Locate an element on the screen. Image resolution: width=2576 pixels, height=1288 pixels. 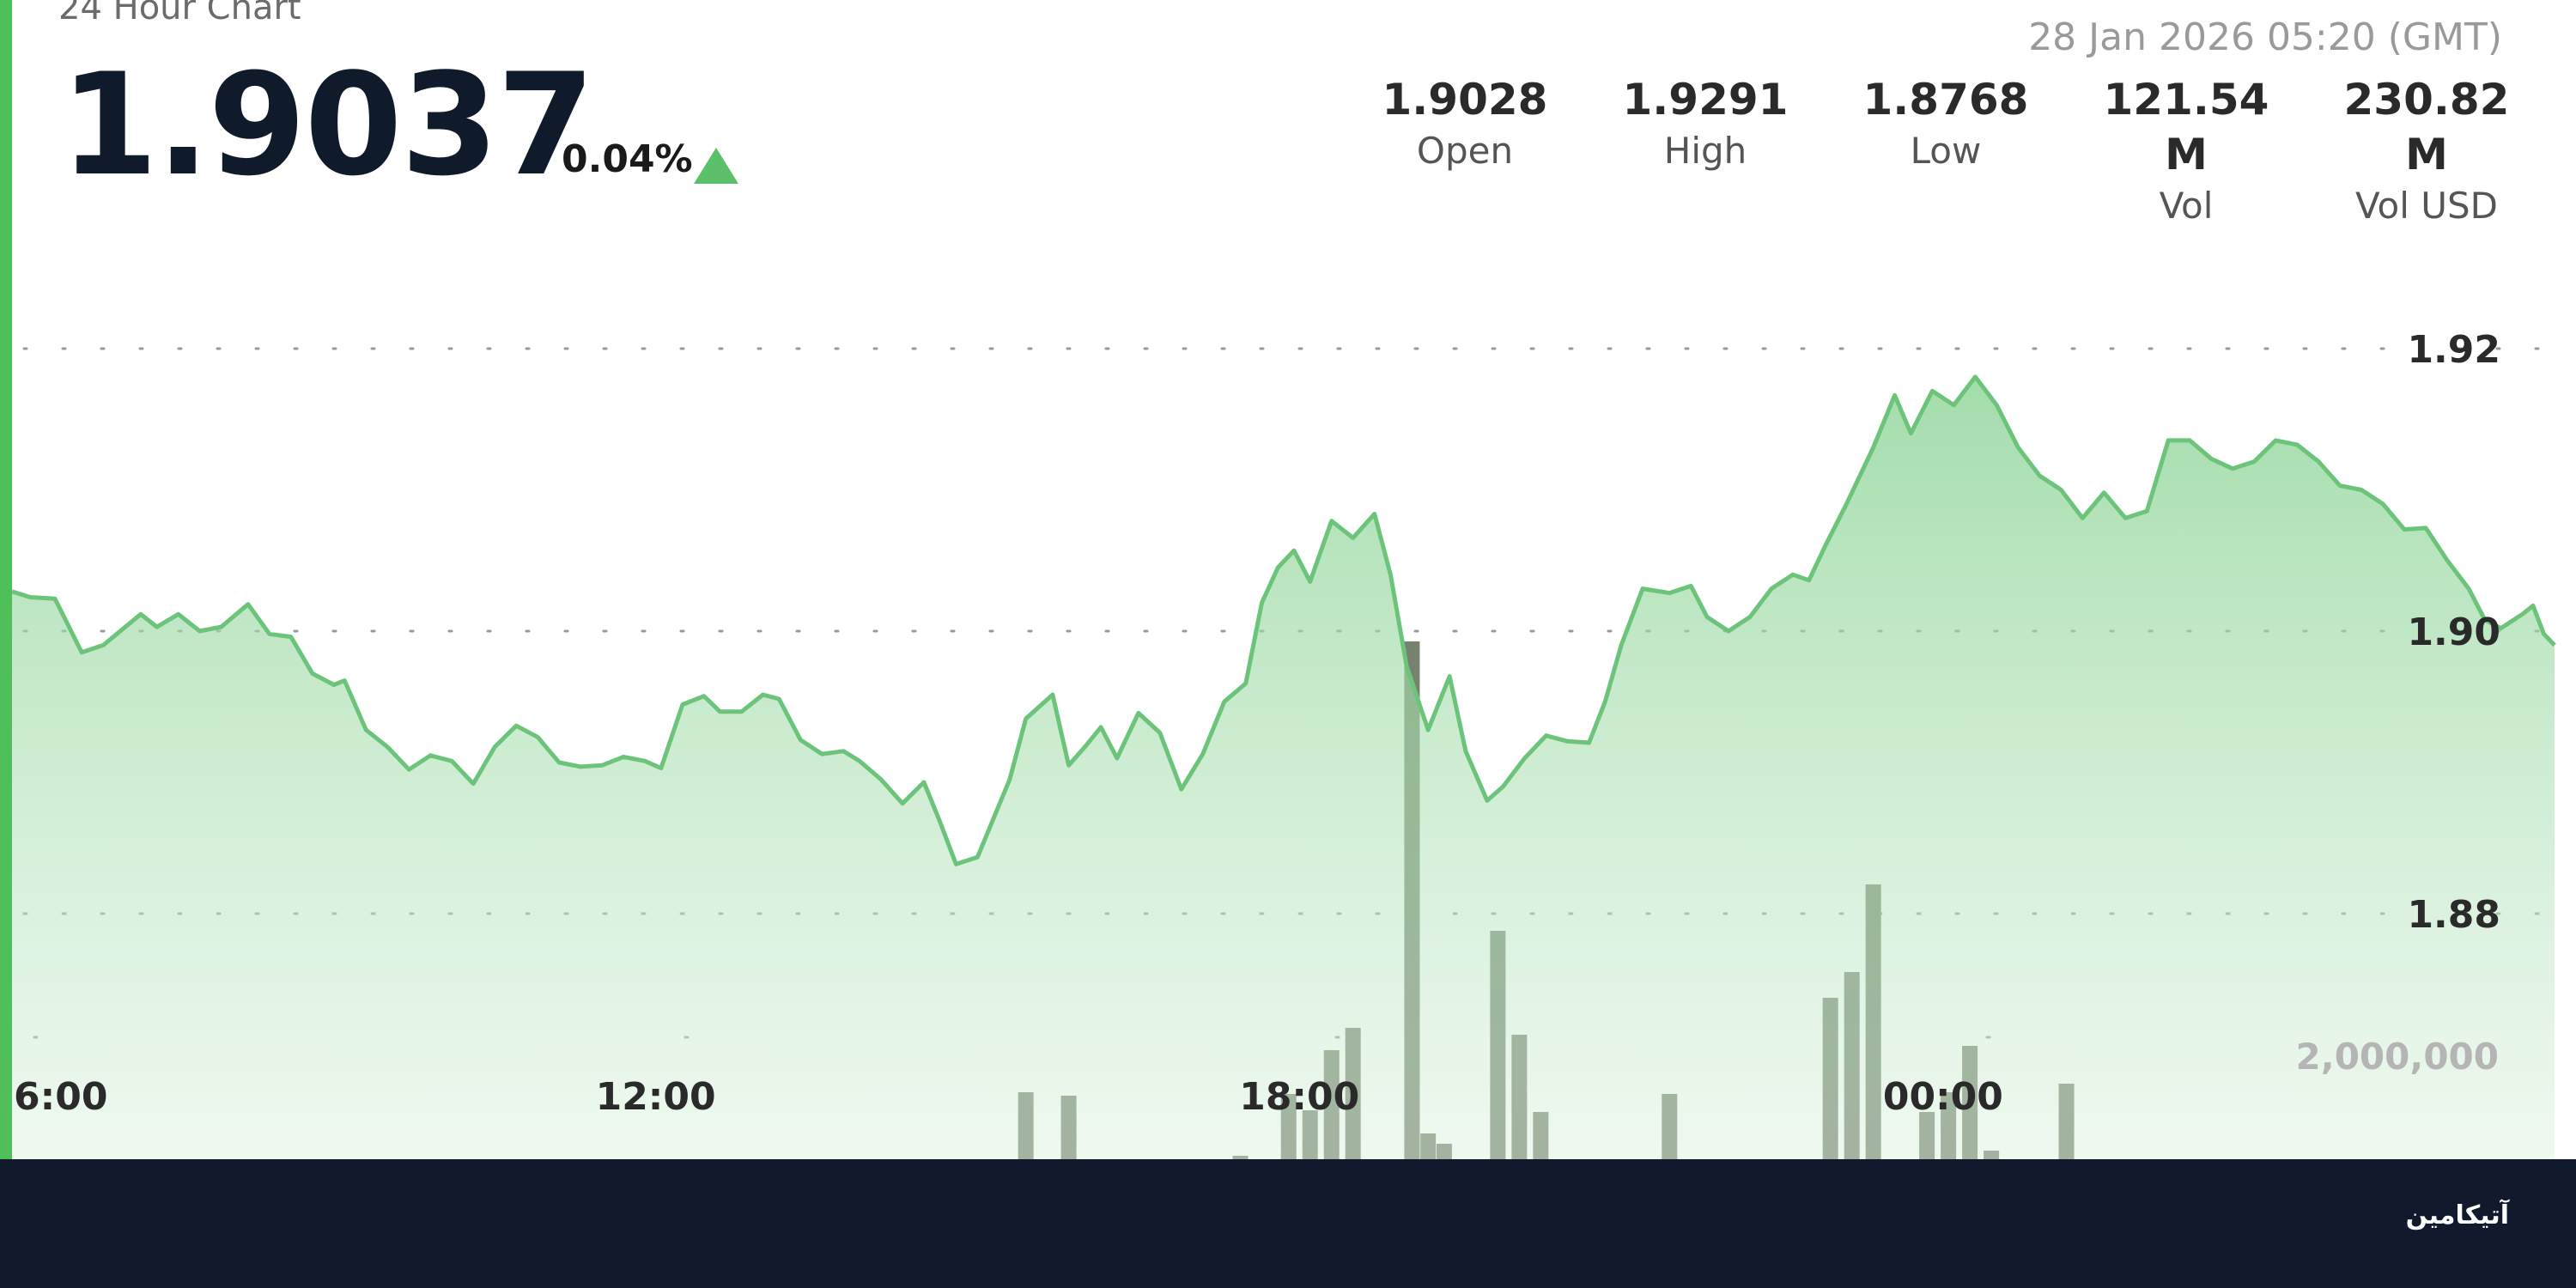
stat-open-label: Open is located at coordinates (1465, 151).